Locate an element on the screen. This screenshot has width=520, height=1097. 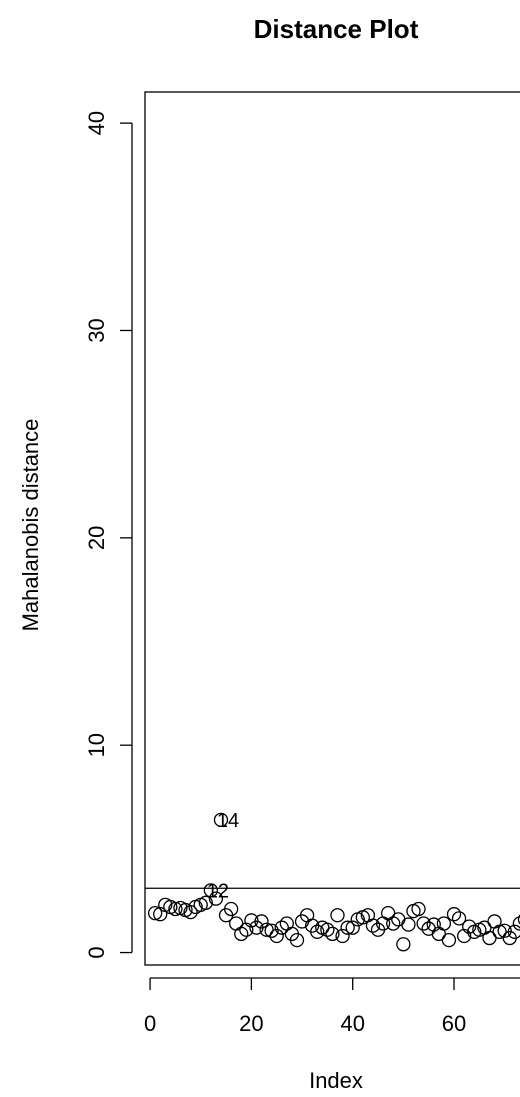
x-tick-label: 20 is located at coordinates (251, 1023).